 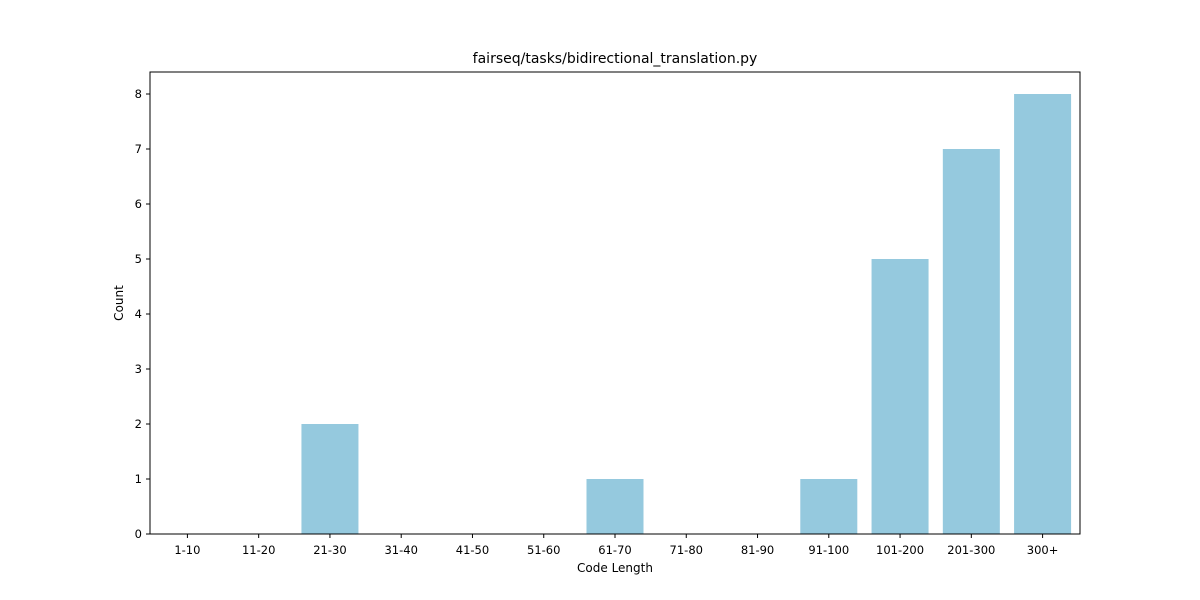 What do you see at coordinates (187, 550) in the screenshot?
I see `x-tick-label: 1-10` at bounding box center [187, 550].